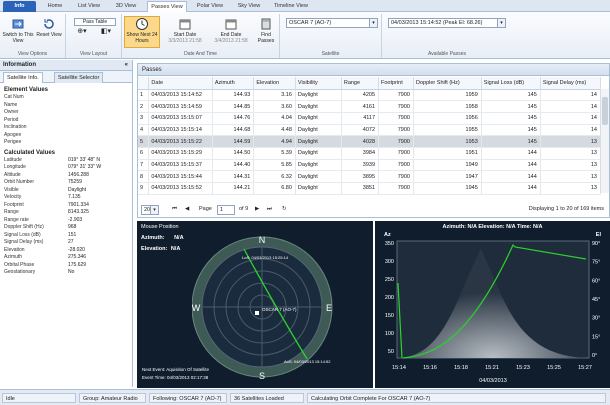 The height and width of the screenshot is (405, 610). What do you see at coordinates (180, 188) in the screenshot?
I see `table-cell: 04/03/2013 15:15:52` at bounding box center [180, 188].